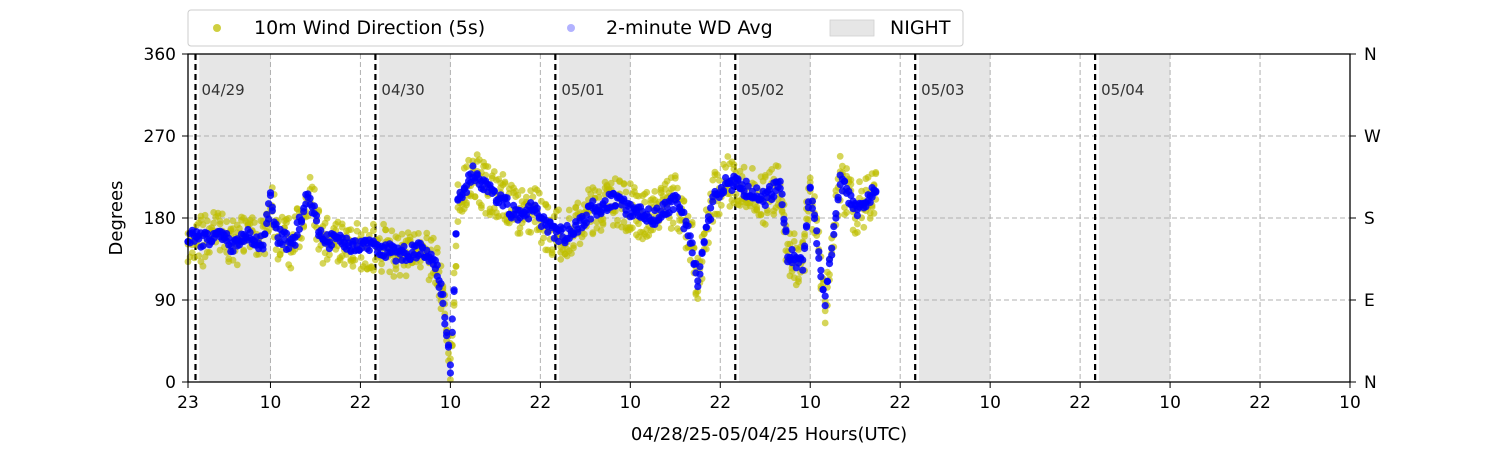 This screenshot has height=450, width=1500. Describe the element at coordinates (217, 28) in the screenshot. I see `legend-marker-wind-direction` at that location.